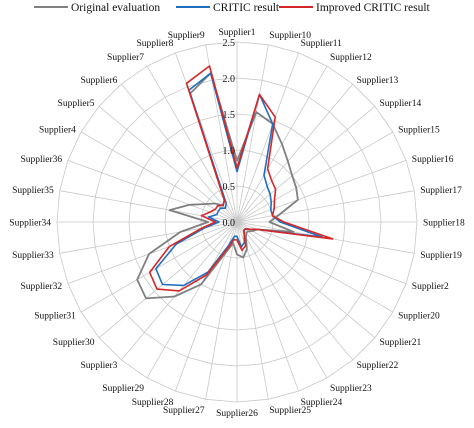 This screenshot has height=428, width=474. I want to click on legend-label-original: Original evaluation, so click(115, 8).